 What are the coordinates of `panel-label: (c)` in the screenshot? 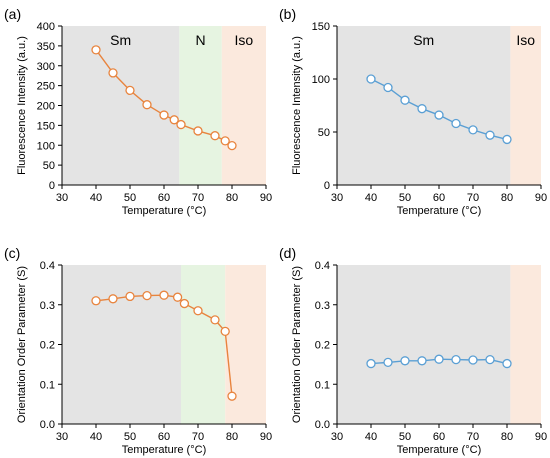 It's located at (12, 253).